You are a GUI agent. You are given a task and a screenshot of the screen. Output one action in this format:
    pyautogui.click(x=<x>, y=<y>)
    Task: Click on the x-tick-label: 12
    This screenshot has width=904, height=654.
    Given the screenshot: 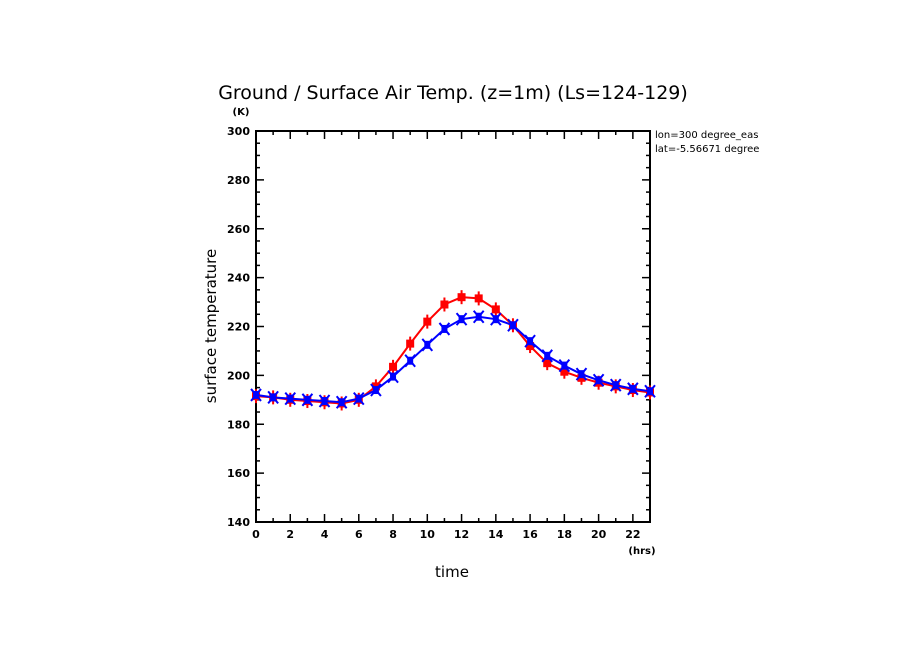 What is the action you would take?
    pyautogui.click(x=461, y=534)
    